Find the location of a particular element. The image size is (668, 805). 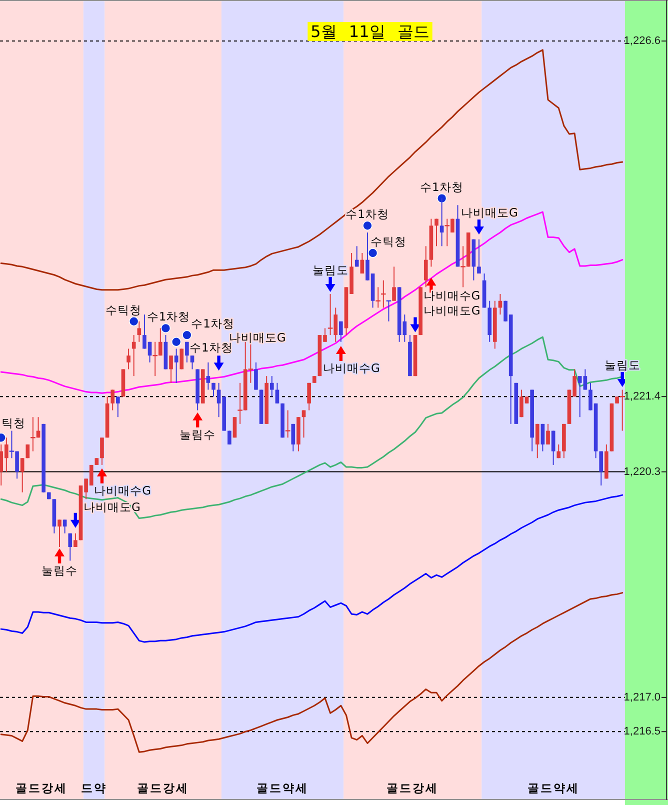

title: 5월 11일 골드 is located at coordinates (370, 31).